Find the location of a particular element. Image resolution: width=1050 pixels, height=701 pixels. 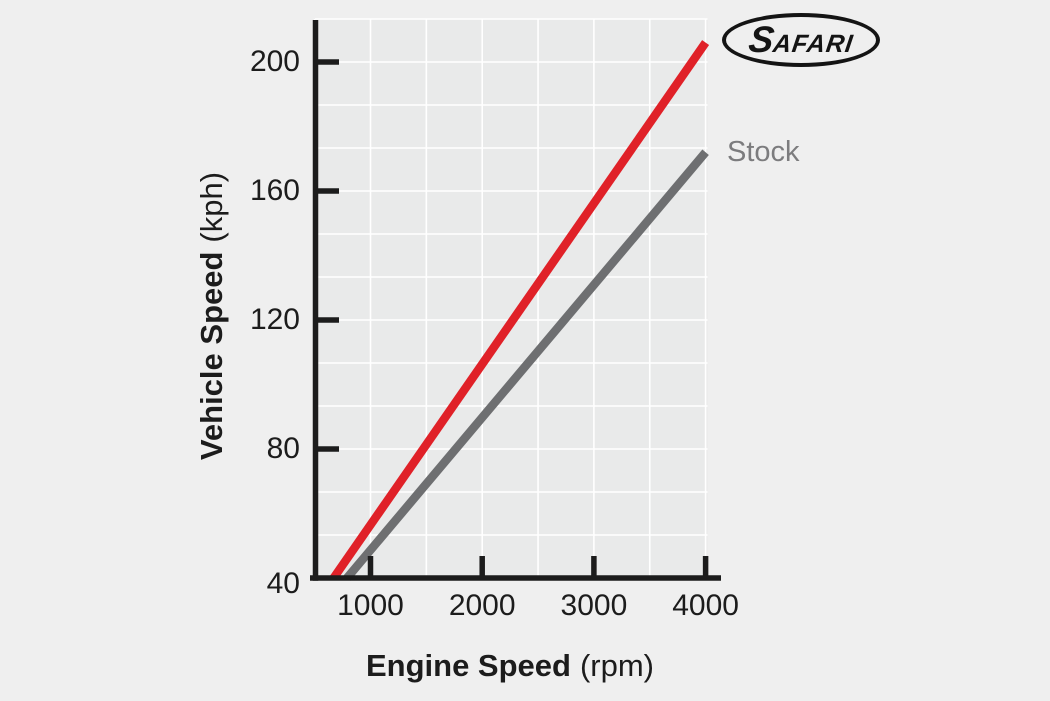

safari-logo-rest: AFARI is located at coordinates (812, 43).